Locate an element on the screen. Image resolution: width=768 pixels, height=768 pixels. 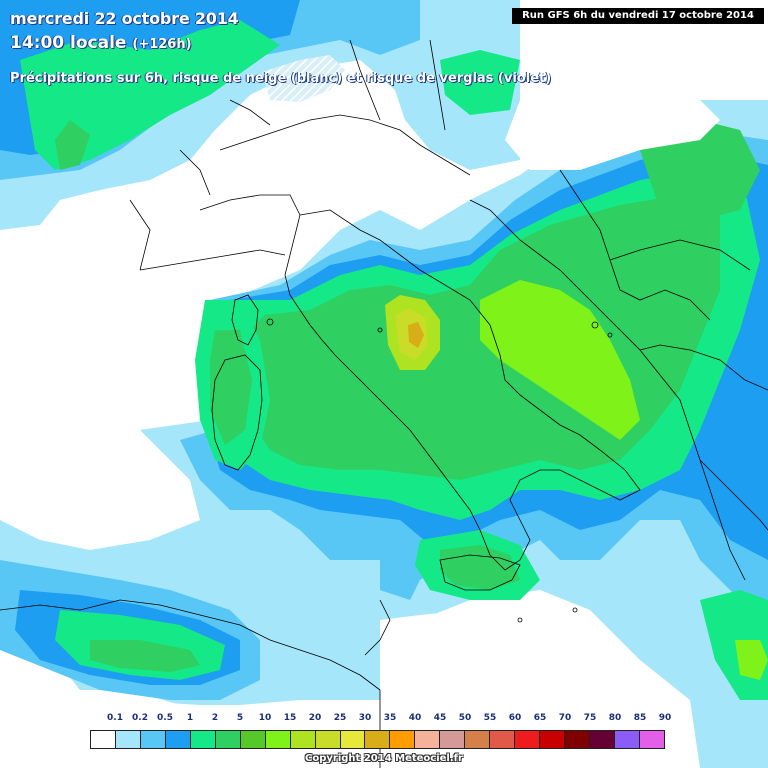
legend-label: 80 is located at coordinates (615, 718).